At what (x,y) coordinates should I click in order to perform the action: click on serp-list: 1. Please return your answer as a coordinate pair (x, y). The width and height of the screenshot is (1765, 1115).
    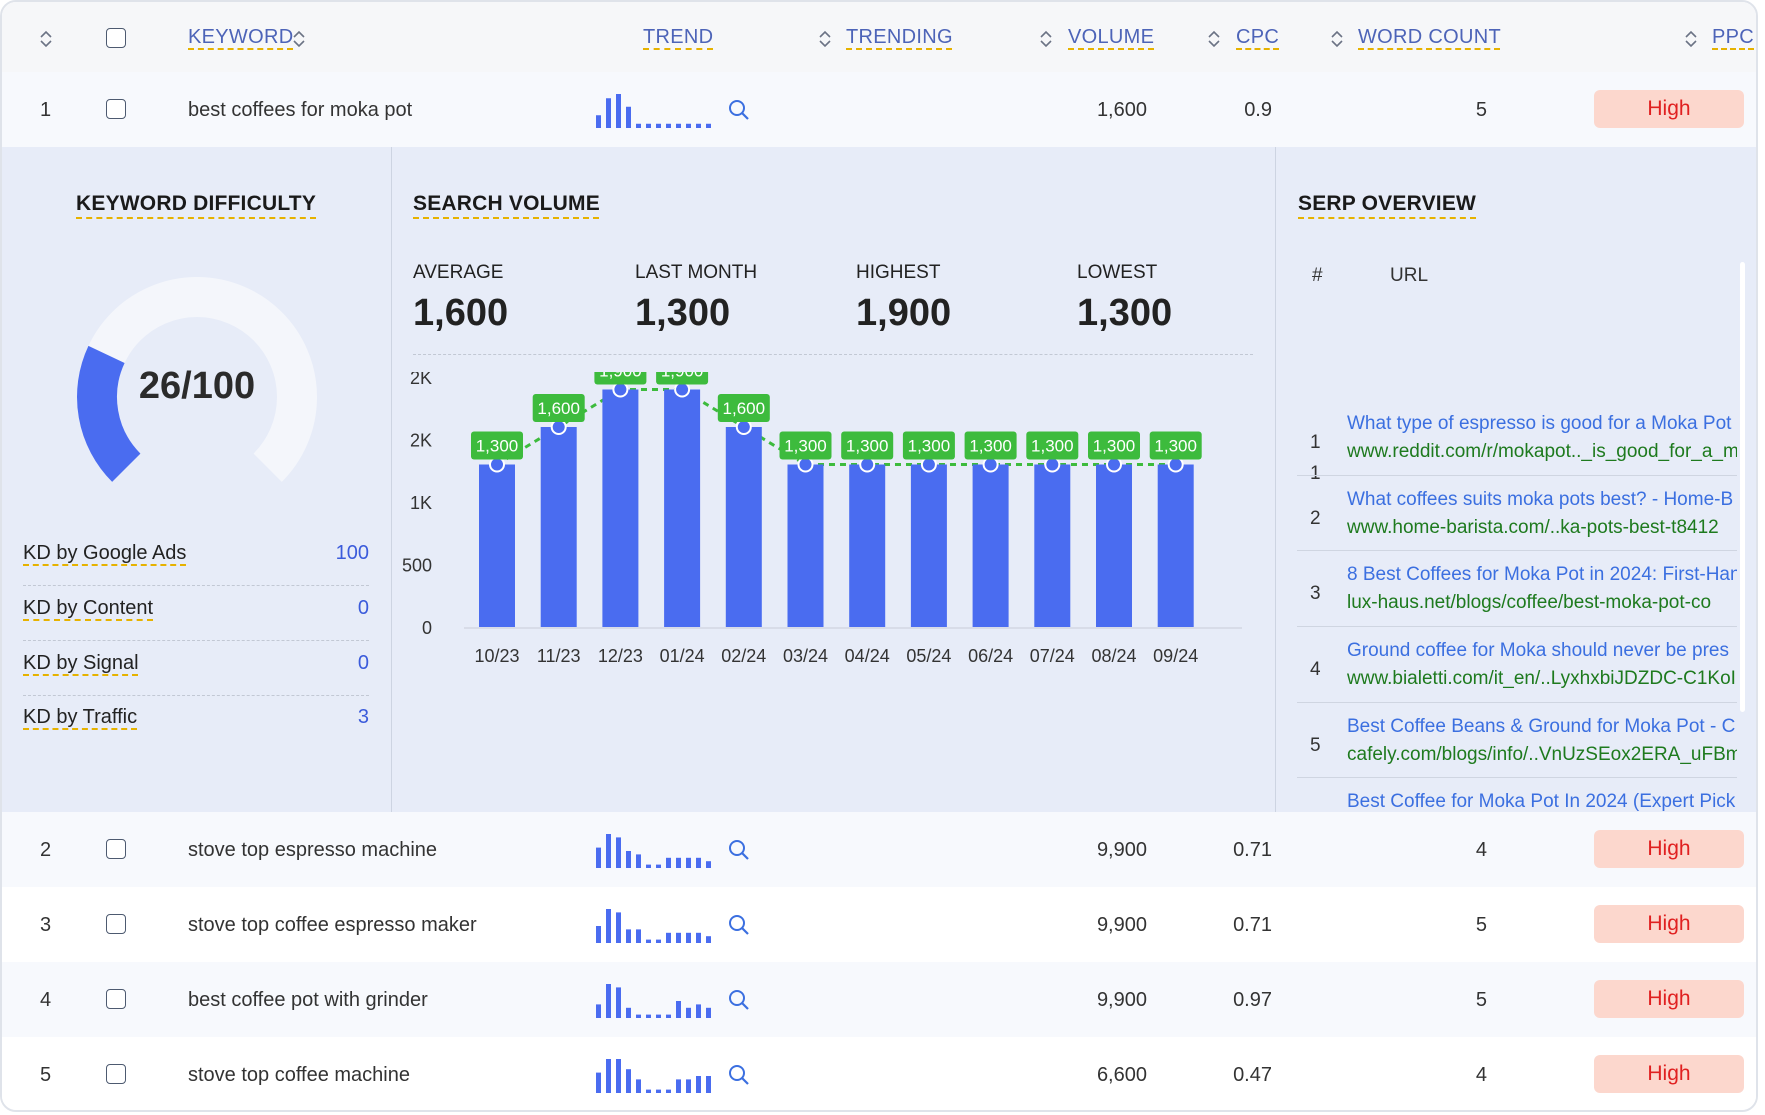
    Looking at the image, I should click on (1517, 552).